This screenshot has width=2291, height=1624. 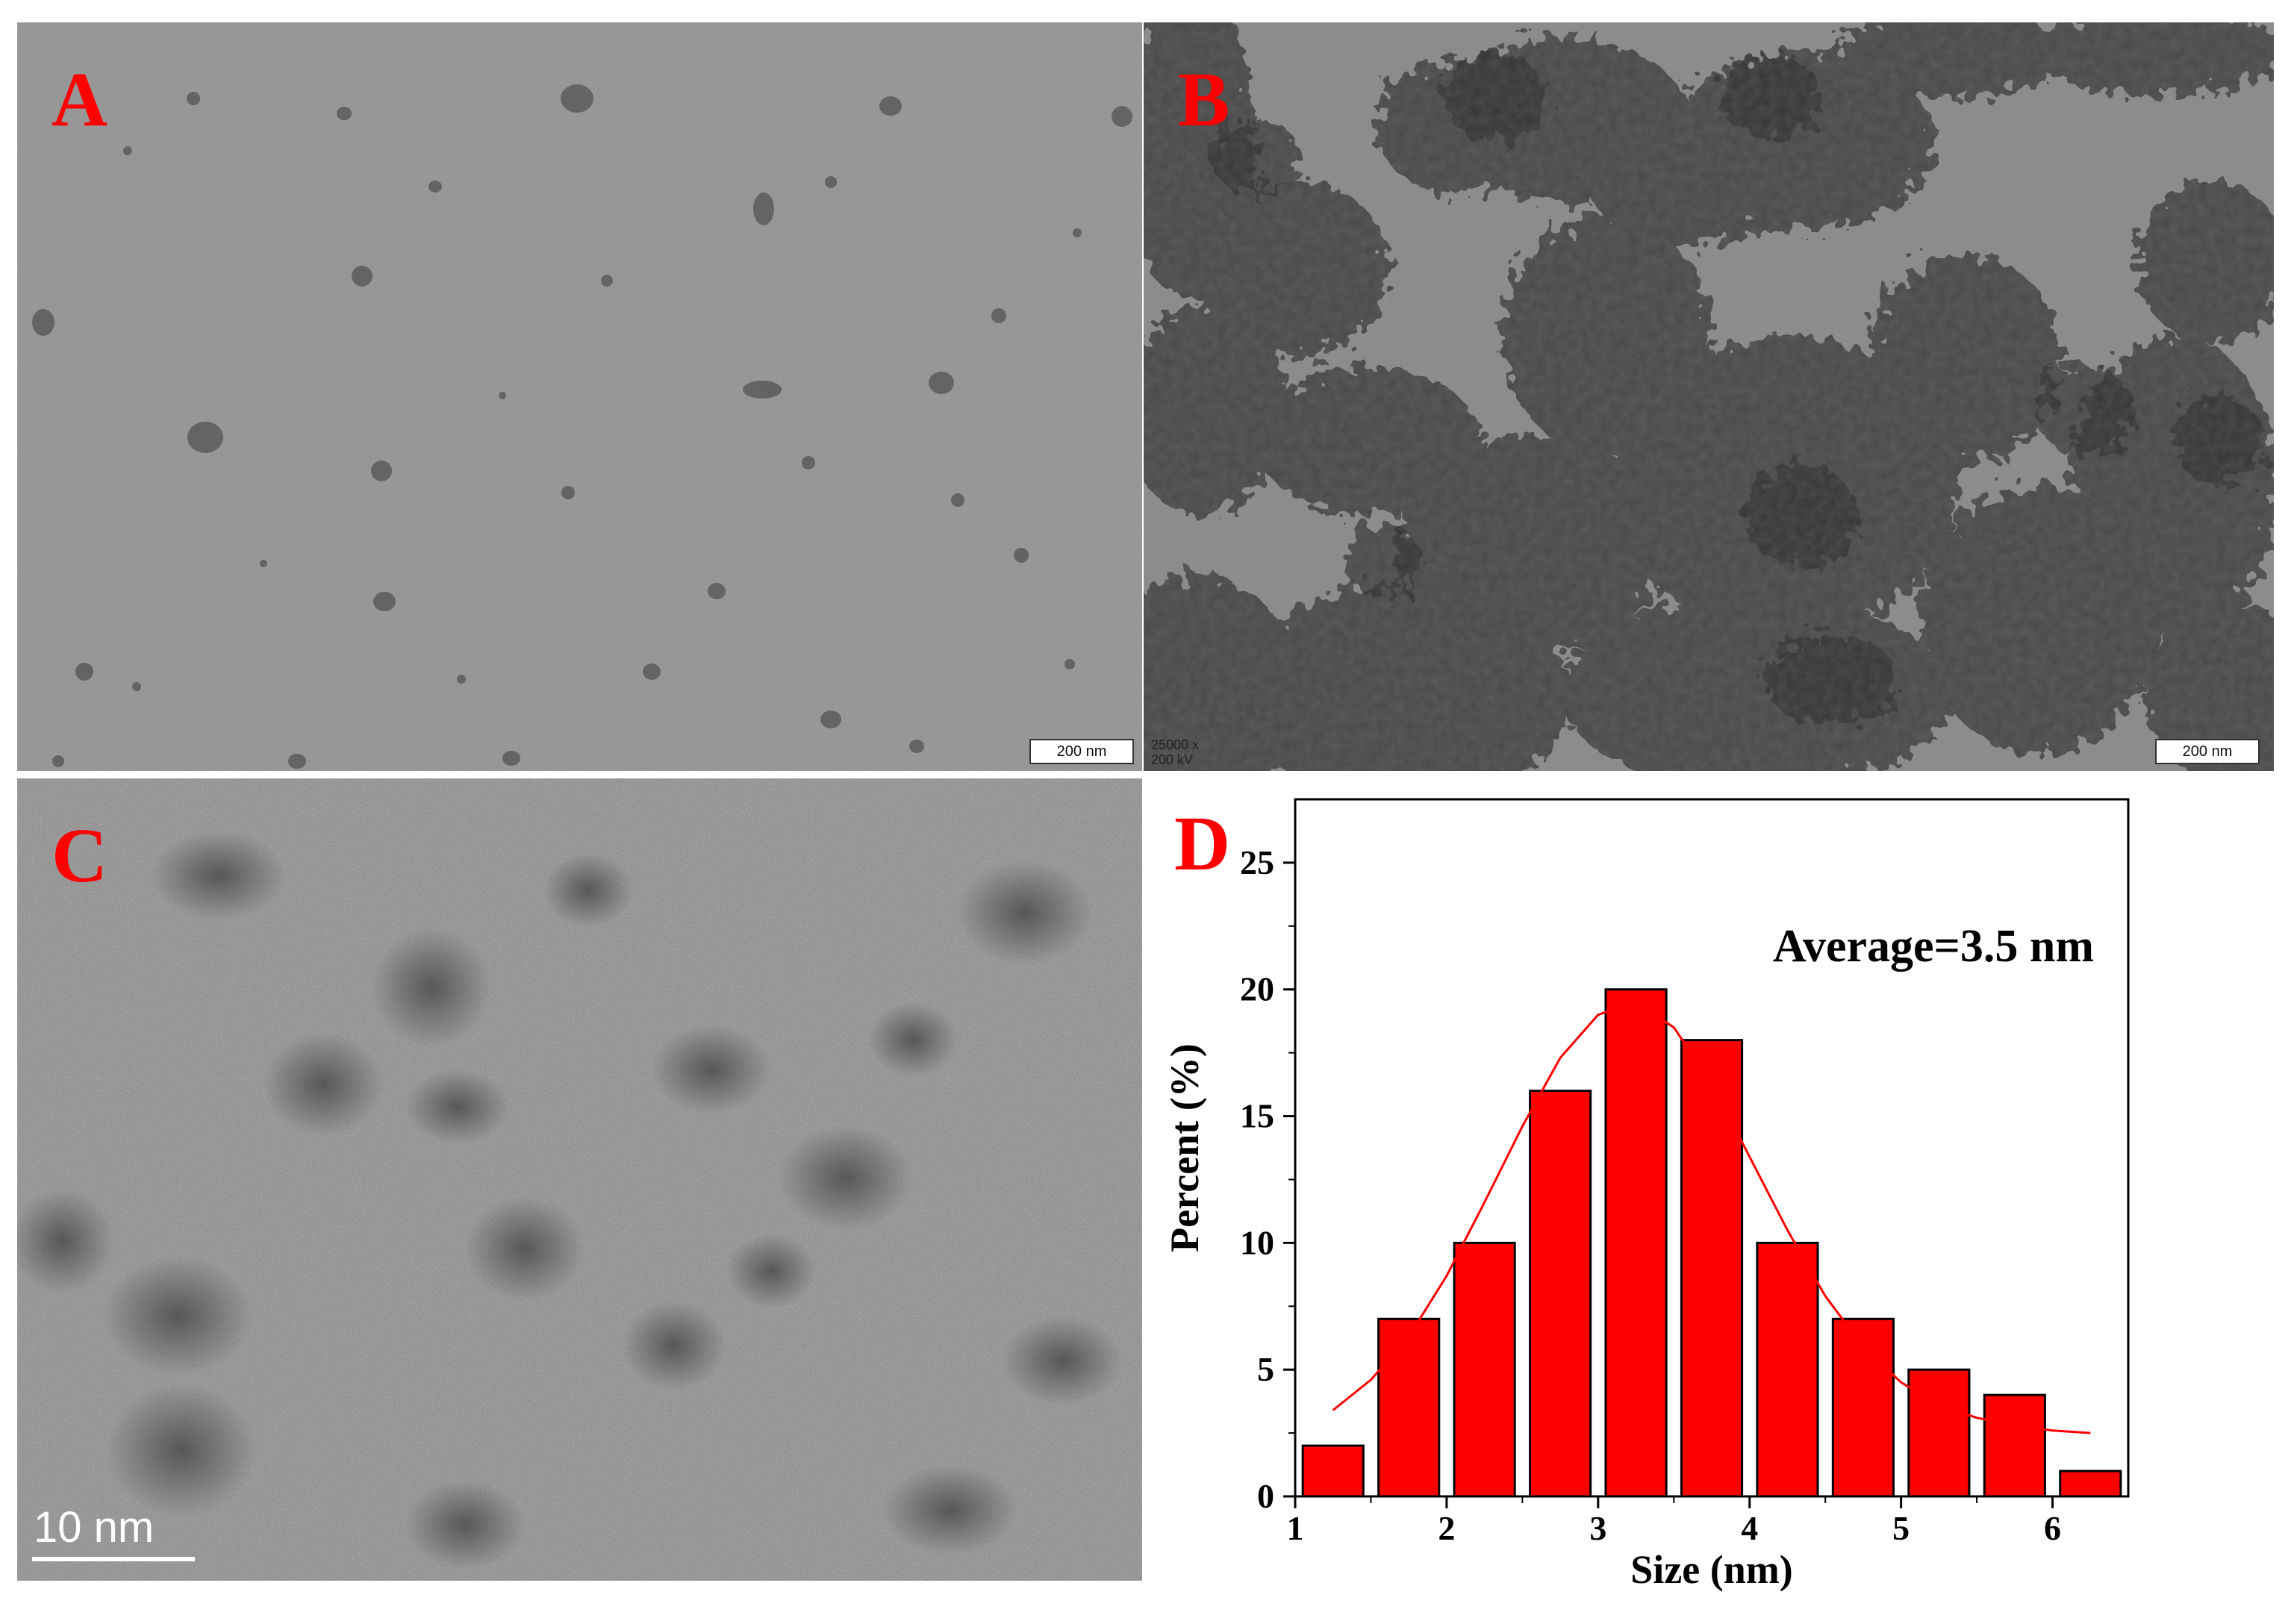 I want to click on panel-b-scale-bar: 200 nm, so click(x=2207, y=751).